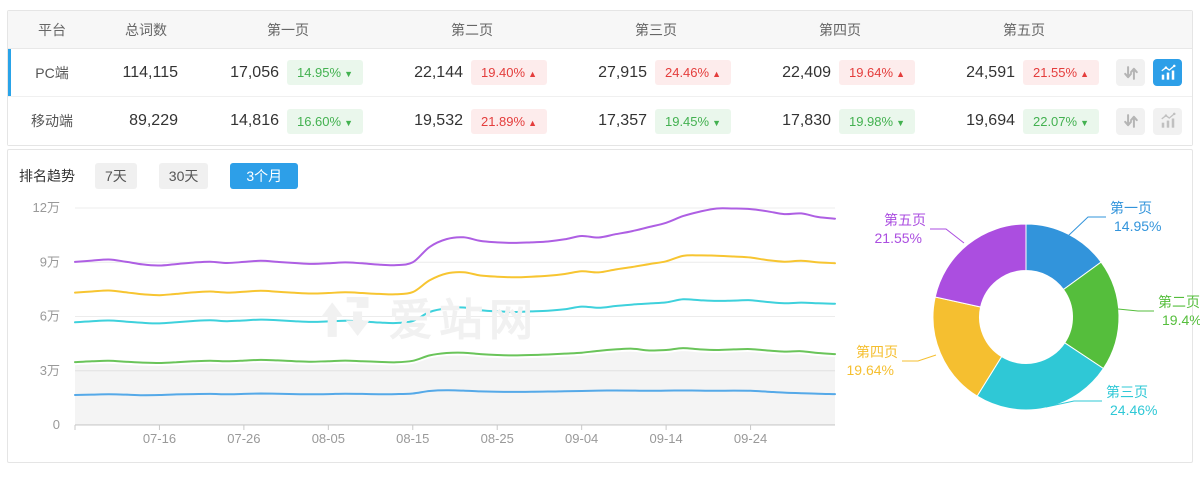 Image resolution: width=1200 pixels, height=479 pixels. What do you see at coordinates (509, 121) in the screenshot?
I see `page2-change-badge: 21.89% ▲` at bounding box center [509, 121].